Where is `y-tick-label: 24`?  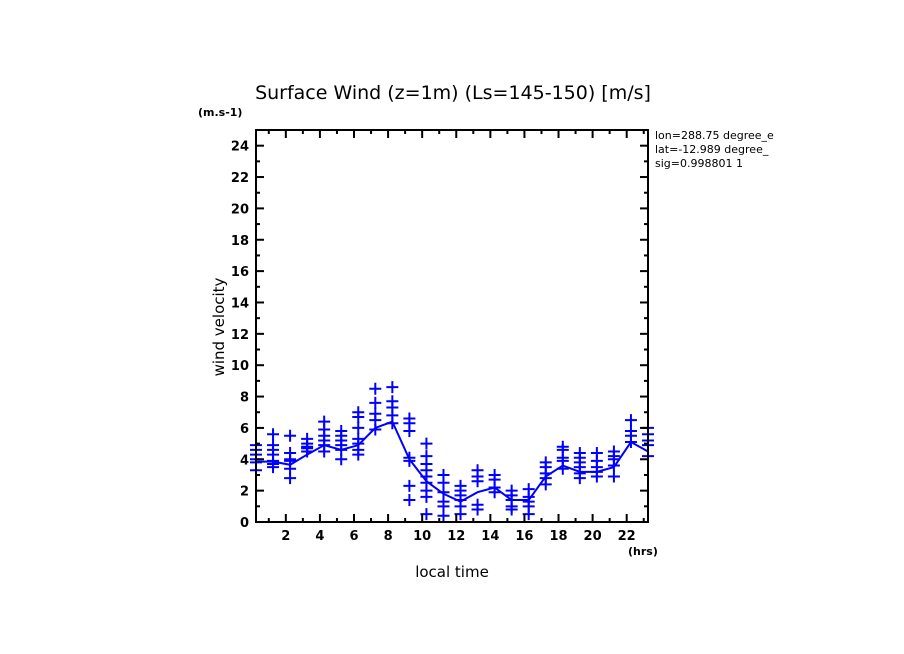 y-tick-label: 24 is located at coordinates (240, 147).